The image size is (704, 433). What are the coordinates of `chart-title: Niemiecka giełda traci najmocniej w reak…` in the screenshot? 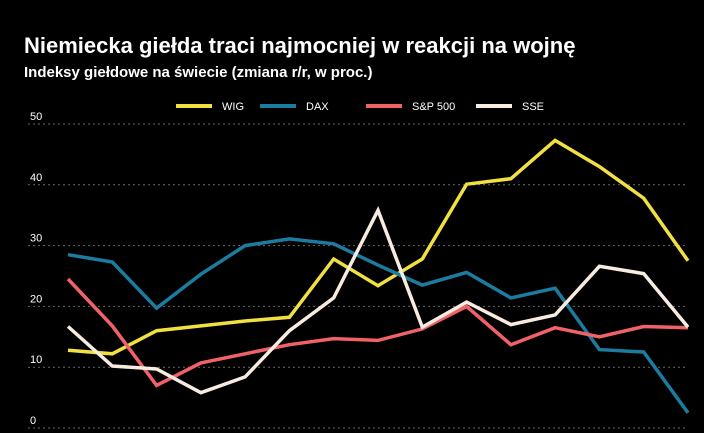 It's located at (300, 45).